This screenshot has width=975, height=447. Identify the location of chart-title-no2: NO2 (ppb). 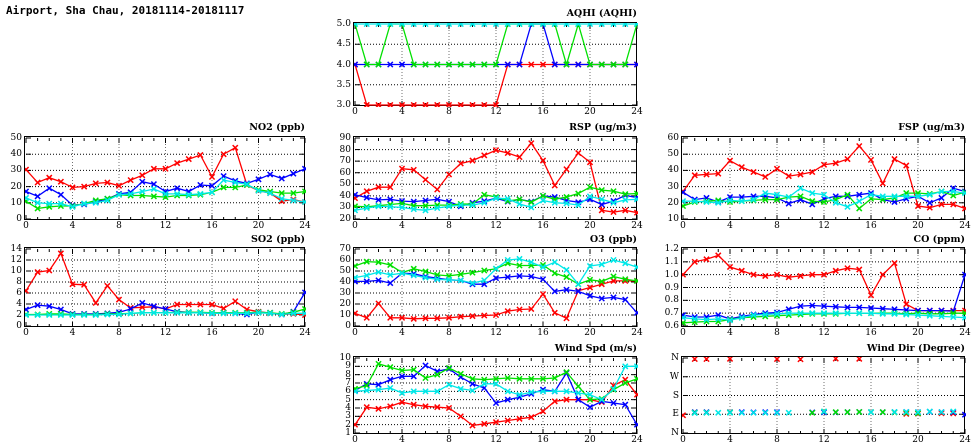
(277, 127).